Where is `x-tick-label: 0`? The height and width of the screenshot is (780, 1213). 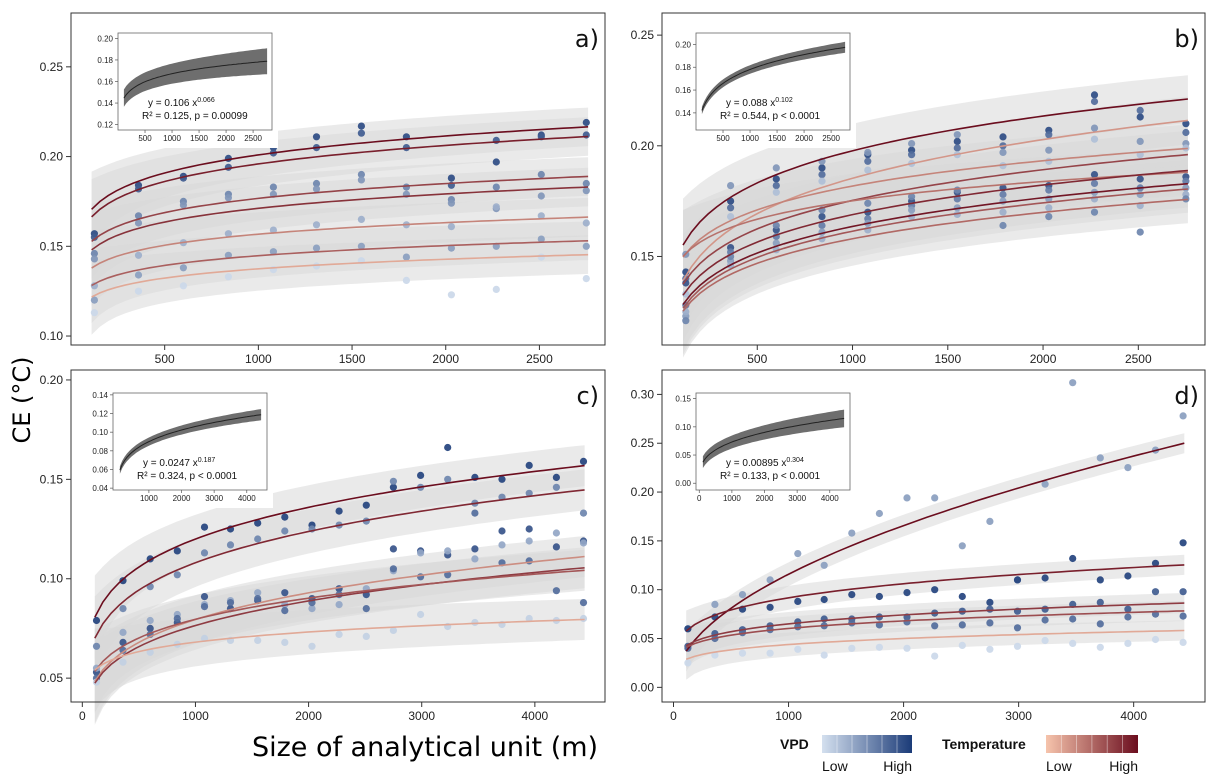 x-tick-label: 0 is located at coordinates (673, 716).